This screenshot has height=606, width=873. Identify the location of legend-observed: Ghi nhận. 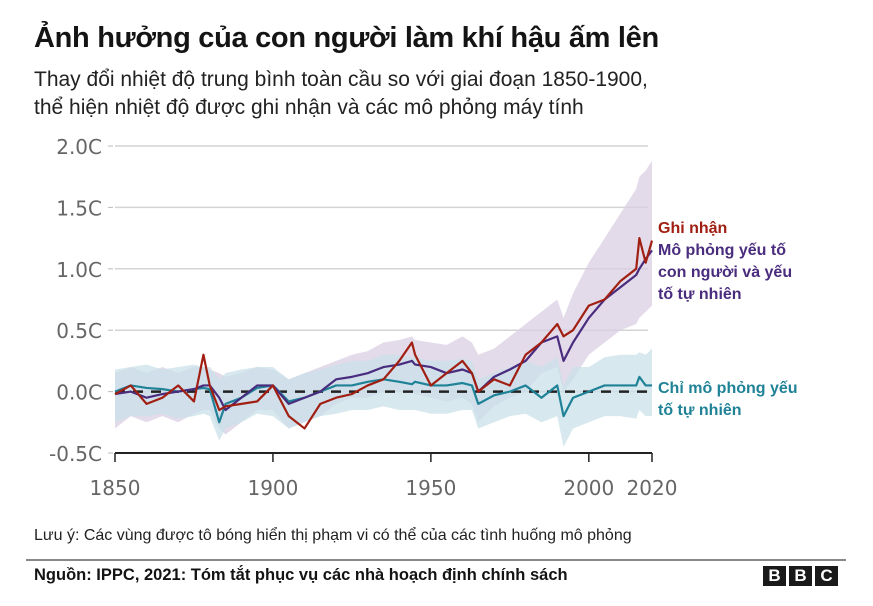
(692, 229).